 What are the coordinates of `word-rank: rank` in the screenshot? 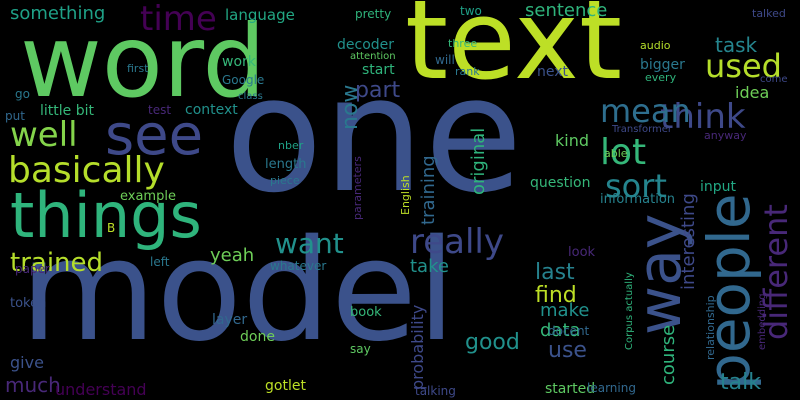 It's located at (467, 71).